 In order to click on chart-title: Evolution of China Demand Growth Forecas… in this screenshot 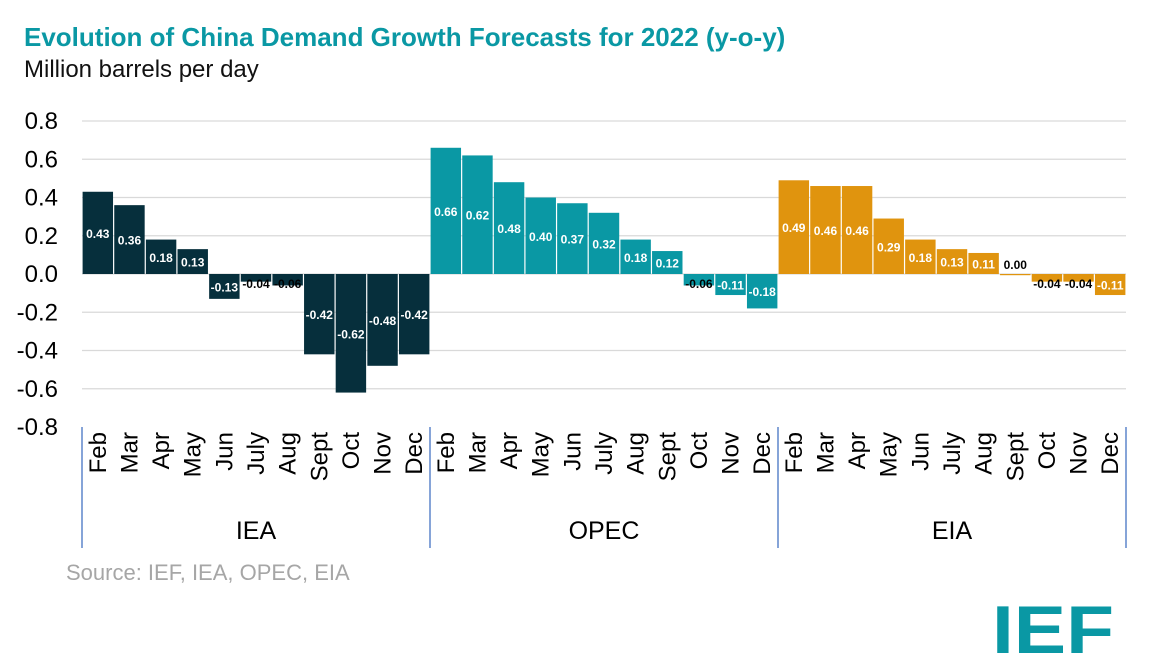, I will do `click(405, 37)`.